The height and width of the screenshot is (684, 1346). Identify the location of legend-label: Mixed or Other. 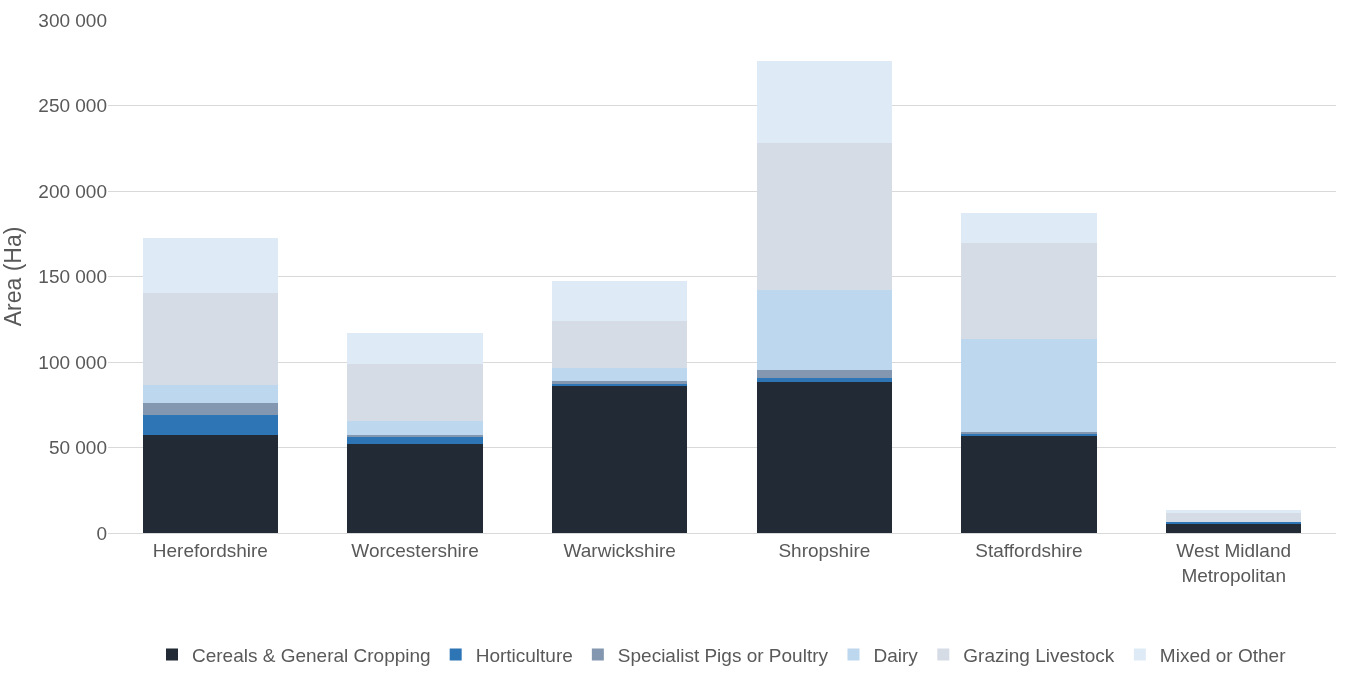
(1223, 655).